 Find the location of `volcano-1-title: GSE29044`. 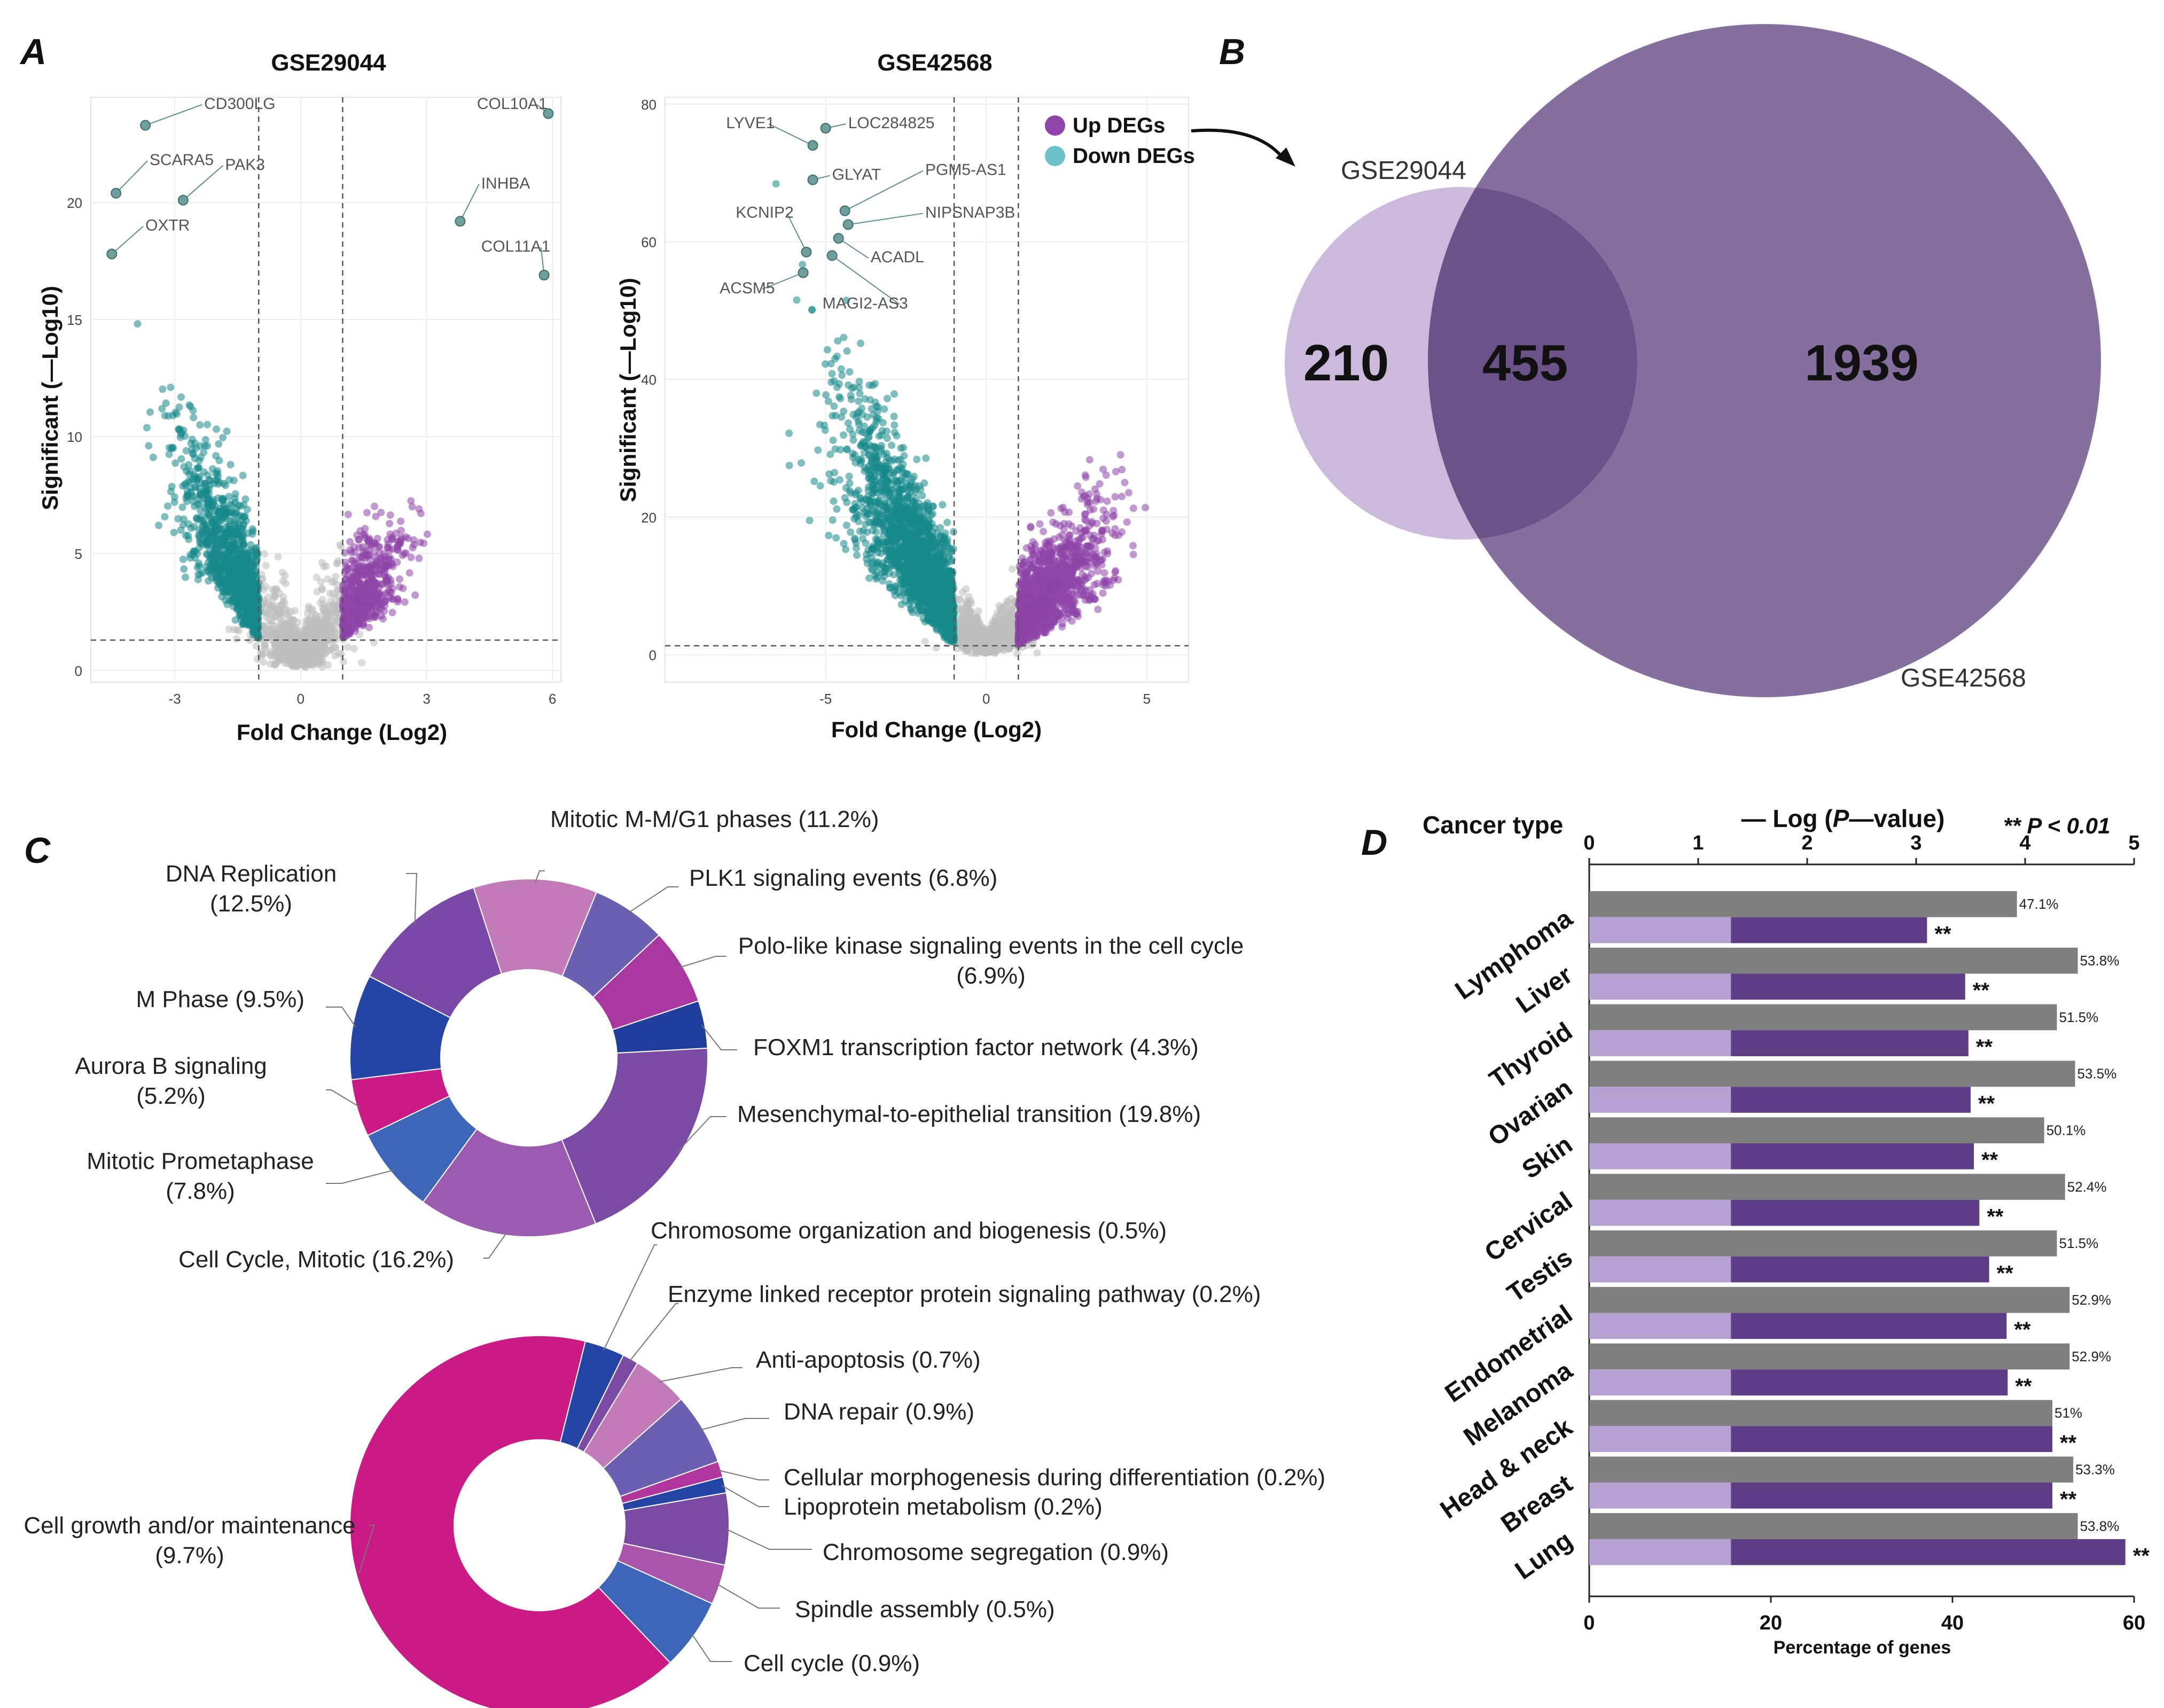

volcano-1-title: GSE29044 is located at coordinates (328, 63).